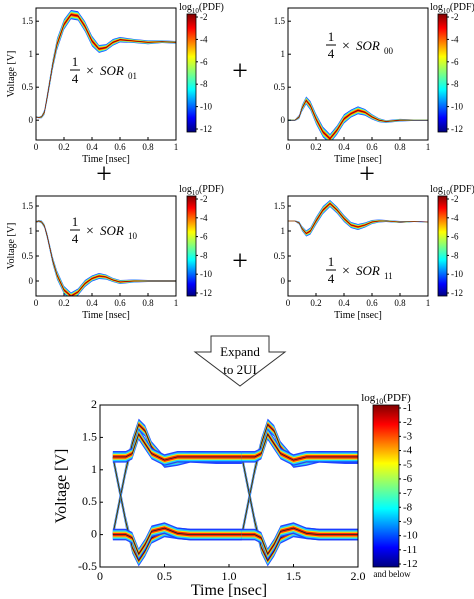 This screenshot has height=599, width=474. Describe the element at coordinates (388, 276) in the screenshot. I see `sor-subscript: 11` at that location.